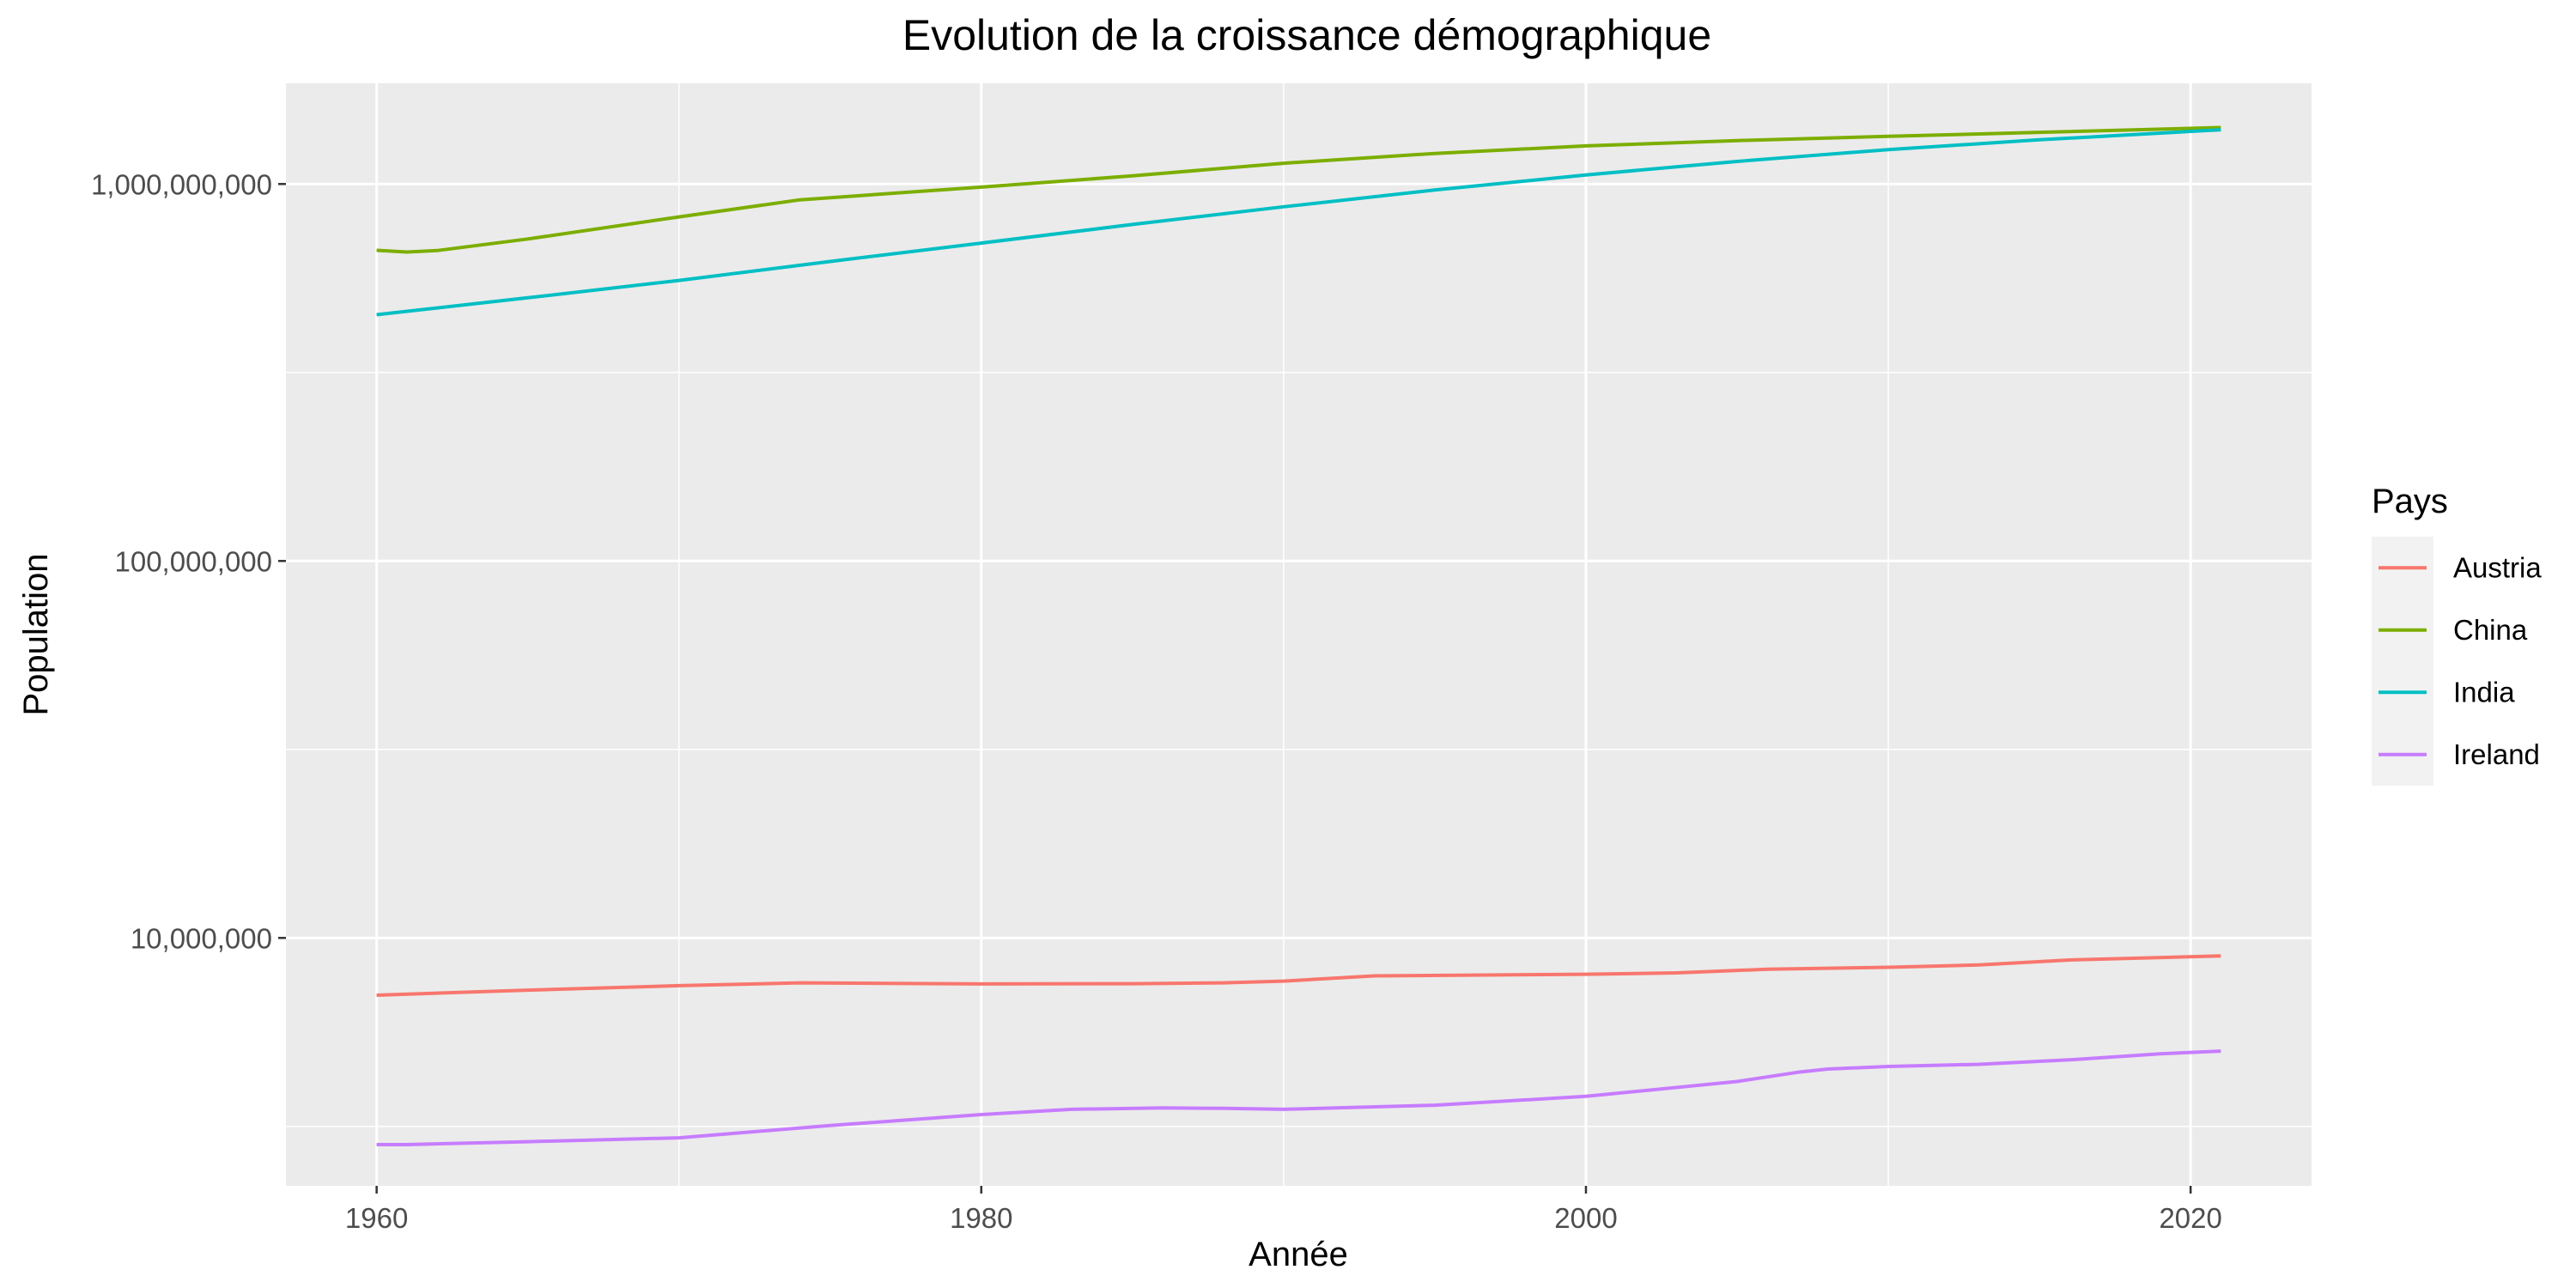  What do you see at coordinates (2402, 662) in the screenshot?
I see `legend-key-background` at bounding box center [2402, 662].